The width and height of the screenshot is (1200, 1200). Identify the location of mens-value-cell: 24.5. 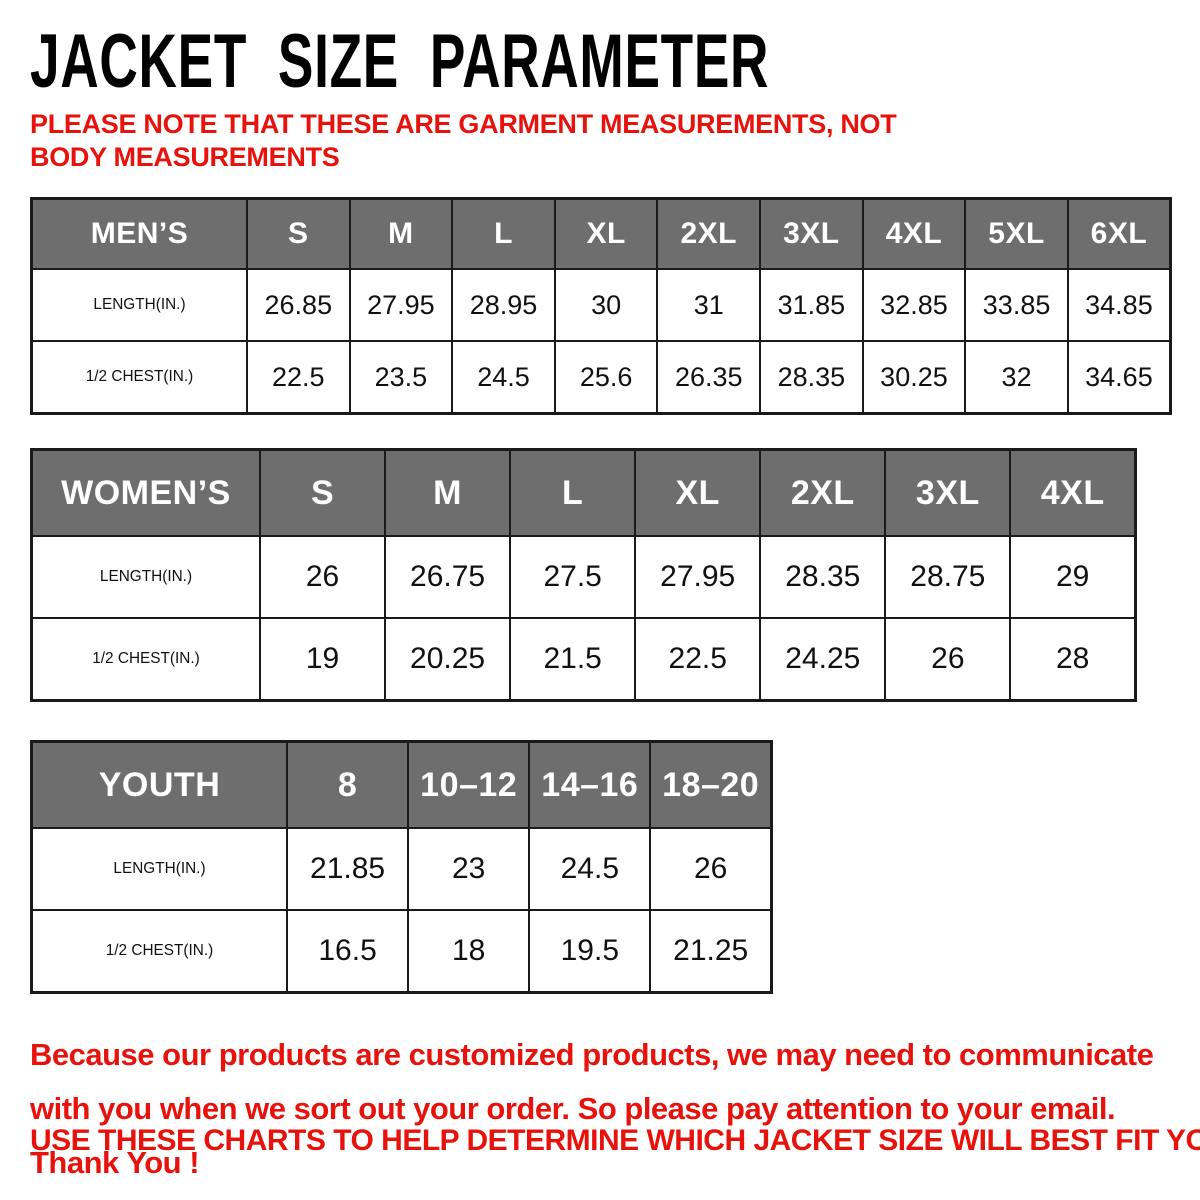
(503, 377).